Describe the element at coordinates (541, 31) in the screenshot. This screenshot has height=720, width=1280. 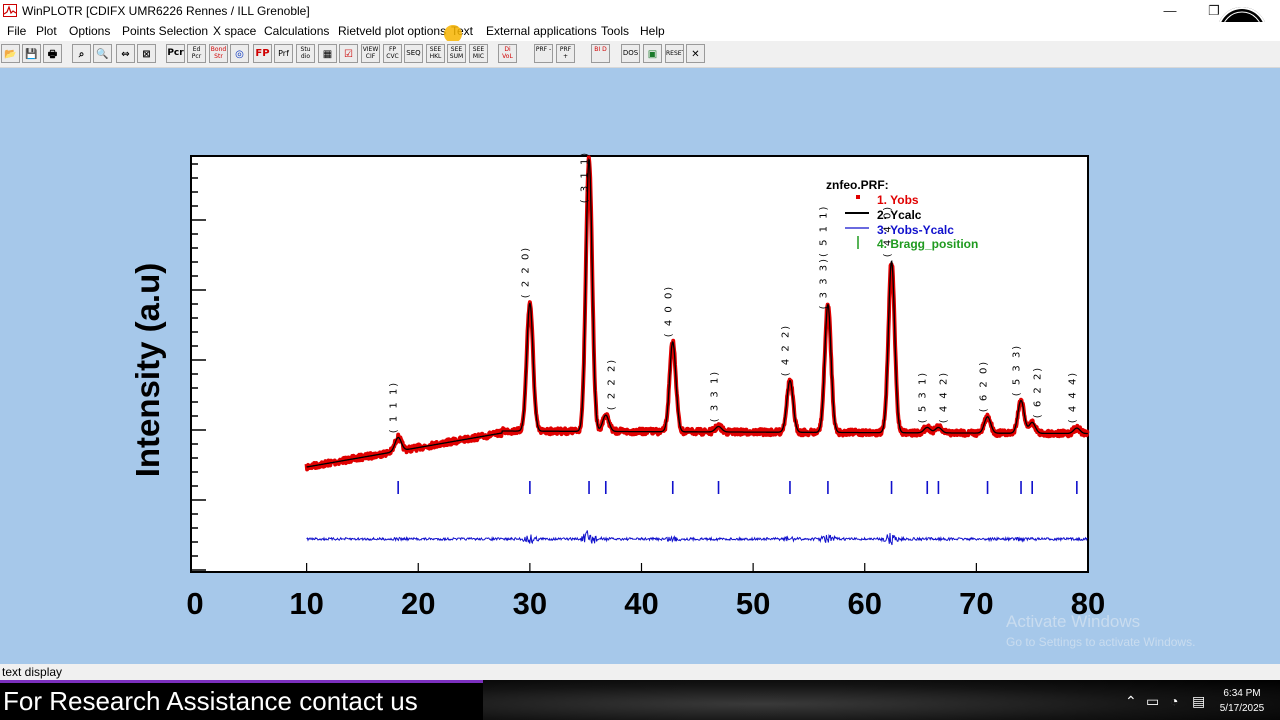
I see `menu-external-applications: External applications` at that location.